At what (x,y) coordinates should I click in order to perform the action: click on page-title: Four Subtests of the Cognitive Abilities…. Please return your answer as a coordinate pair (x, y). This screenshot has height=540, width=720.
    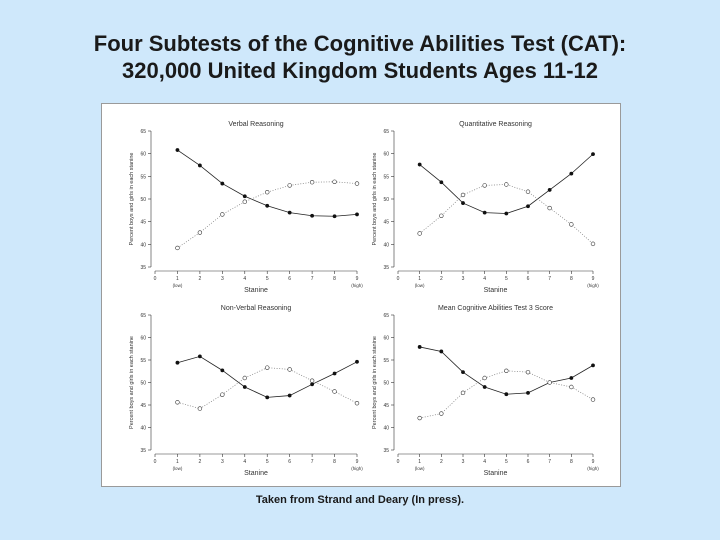
    Looking at the image, I should click on (360, 57).